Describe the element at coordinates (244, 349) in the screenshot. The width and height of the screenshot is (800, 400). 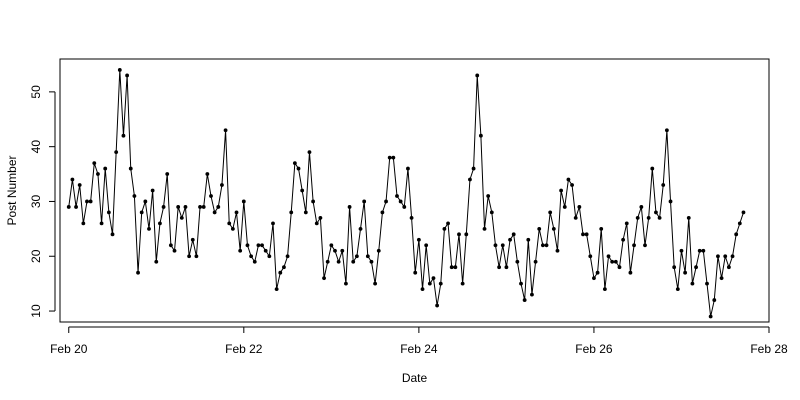
I see `x-tick-label: Feb 22` at that location.